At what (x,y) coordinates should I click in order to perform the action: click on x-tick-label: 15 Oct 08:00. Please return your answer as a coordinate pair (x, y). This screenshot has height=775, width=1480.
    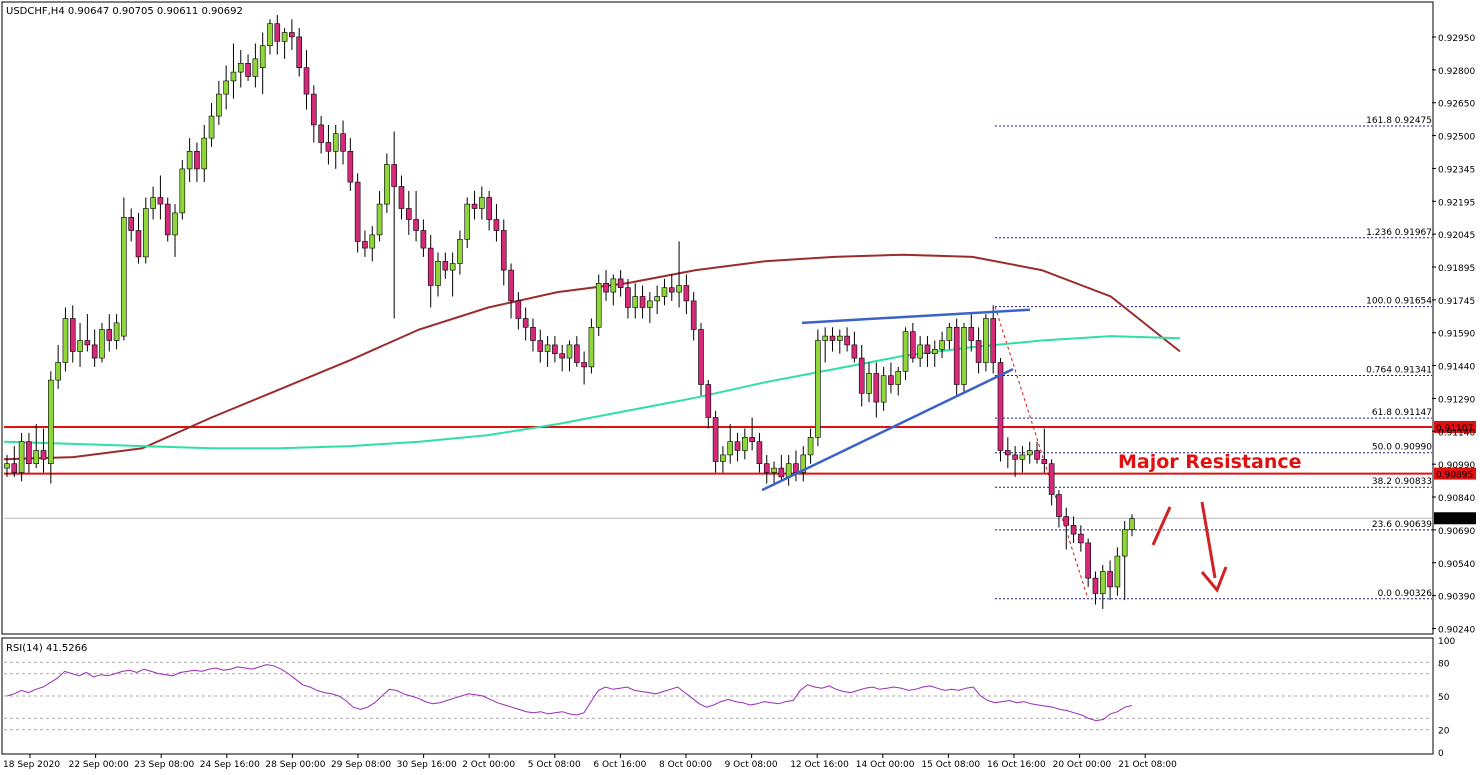
    Looking at the image, I should click on (950, 765).